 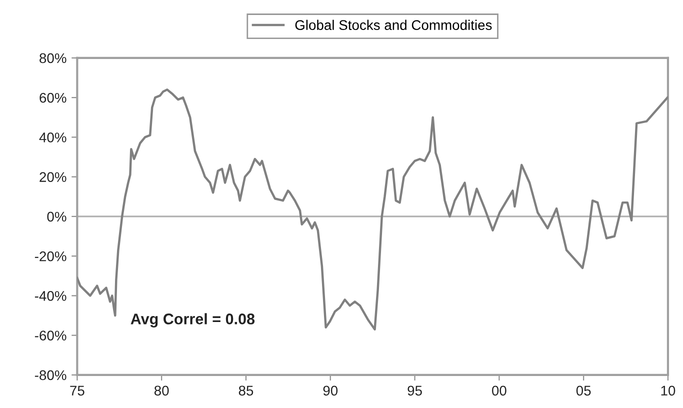 What do you see at coordinates (53, 177) in the screenshot?
I see `y-tick-label: 20%` at bounding box center [53, 177].